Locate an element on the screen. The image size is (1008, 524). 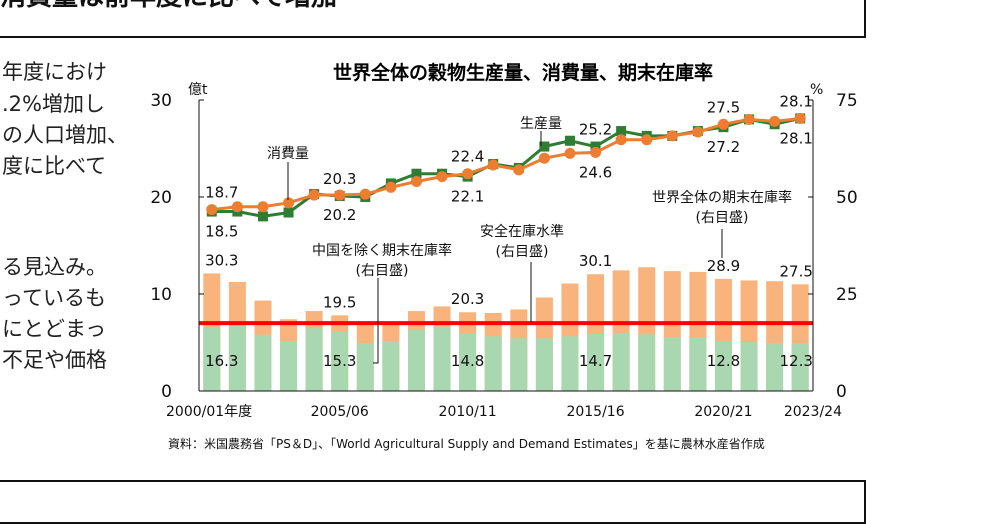
world-ratio-annotation: 世界全体の期末在庫率 is located at coordinates (722, 197).